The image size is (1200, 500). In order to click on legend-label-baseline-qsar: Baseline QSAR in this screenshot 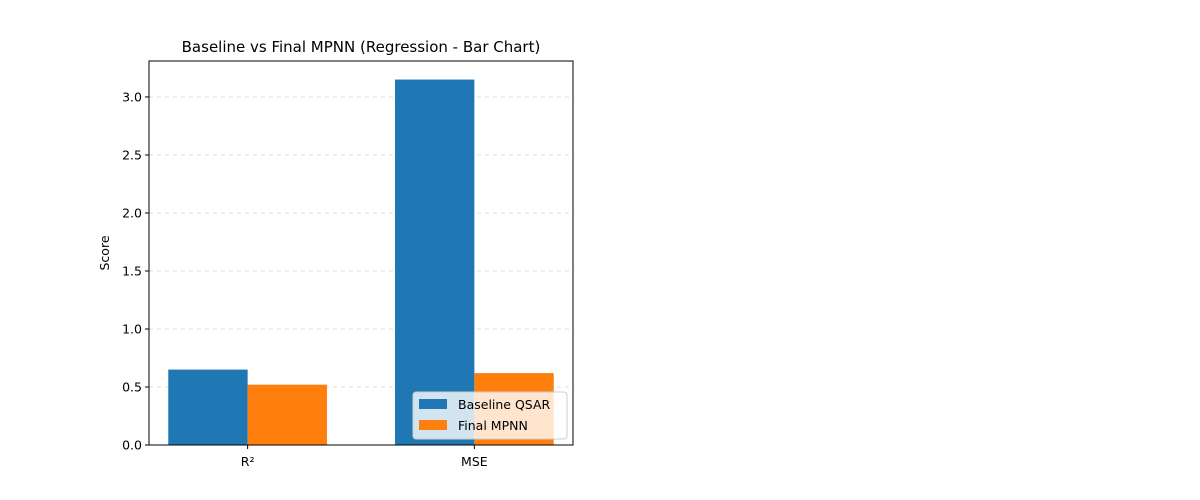, I will do `click(504, 404)`.